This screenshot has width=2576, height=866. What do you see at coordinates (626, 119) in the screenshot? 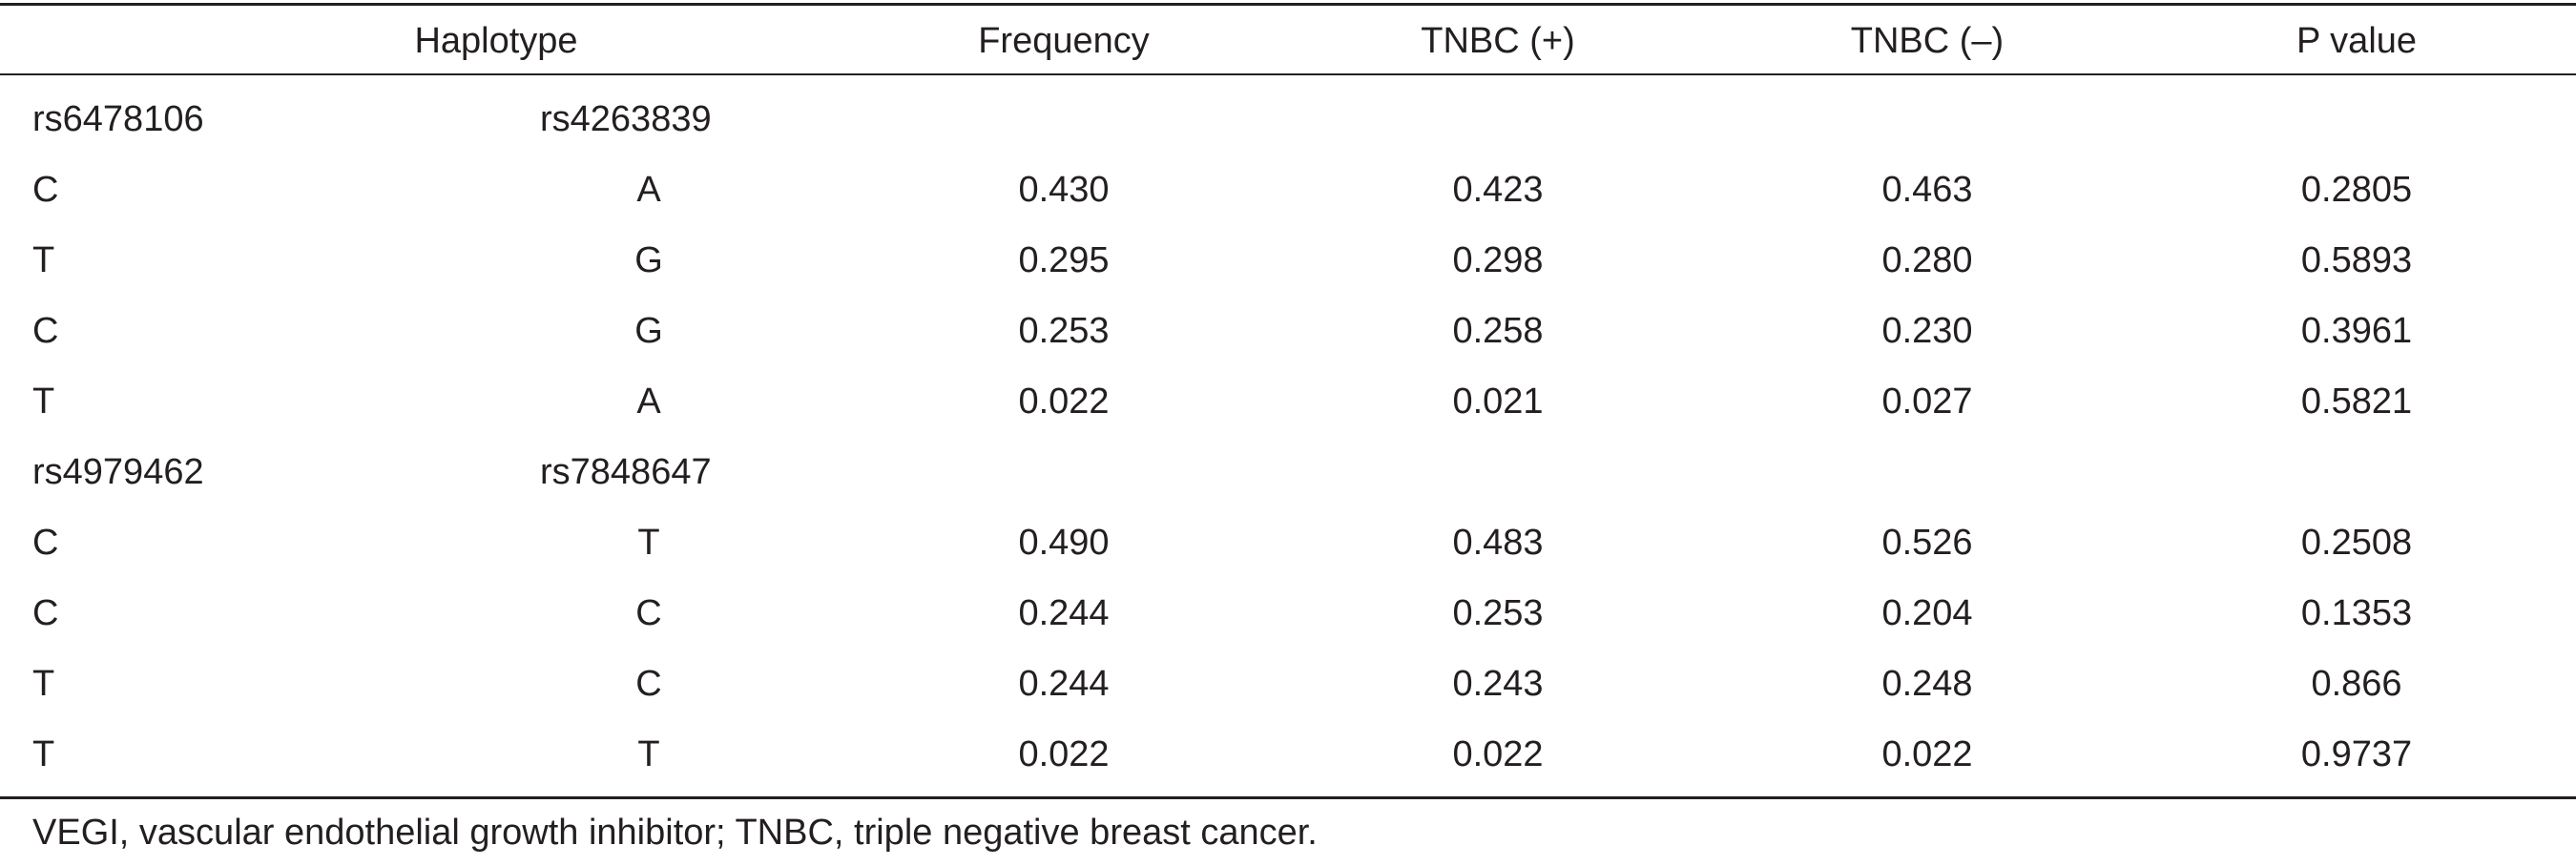
I see `snp2-label: rs4263839` at bounding box center [626, 119].